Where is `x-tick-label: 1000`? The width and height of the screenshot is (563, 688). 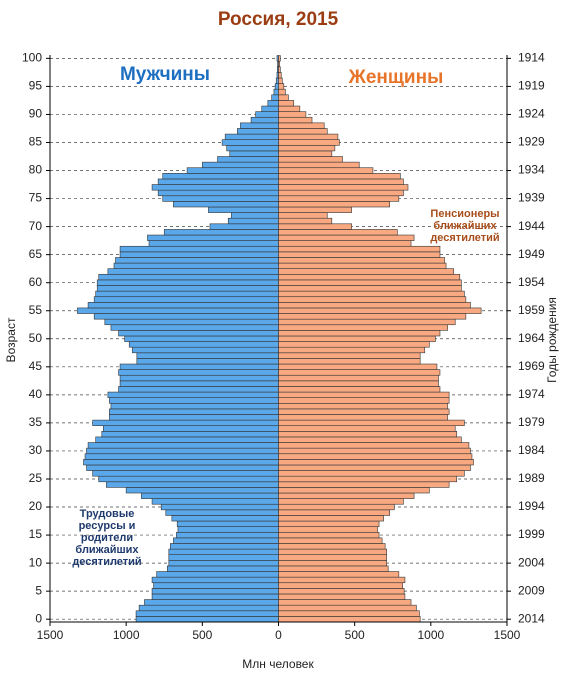 x-tick-label: 1000 is located at coordinates (126, 635).